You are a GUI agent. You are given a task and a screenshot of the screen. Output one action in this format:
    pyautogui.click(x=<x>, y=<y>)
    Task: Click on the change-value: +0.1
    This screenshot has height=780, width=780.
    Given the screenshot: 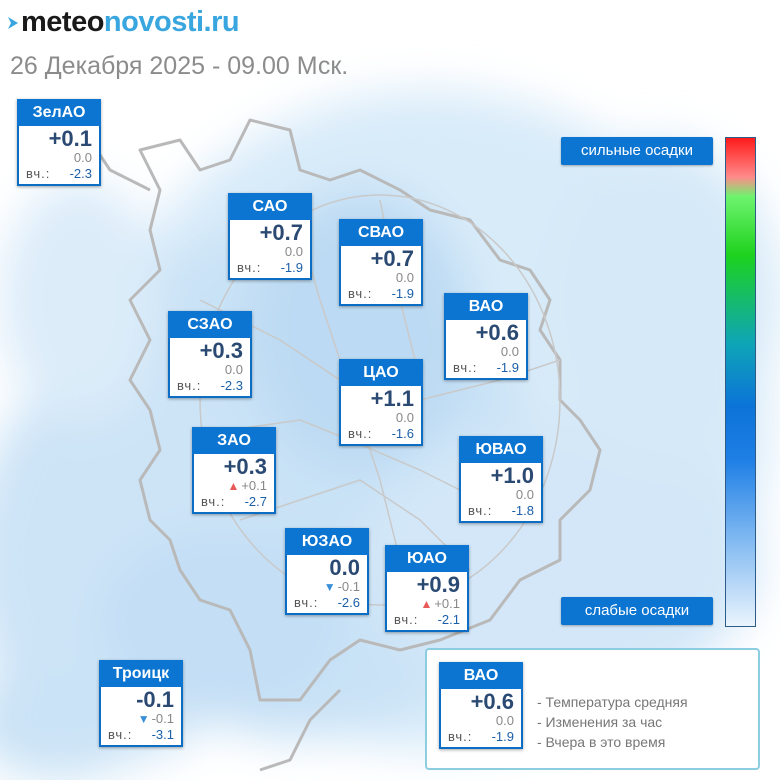 What is the action you would take?
    pyautogui.click(x=447, y=603)
    